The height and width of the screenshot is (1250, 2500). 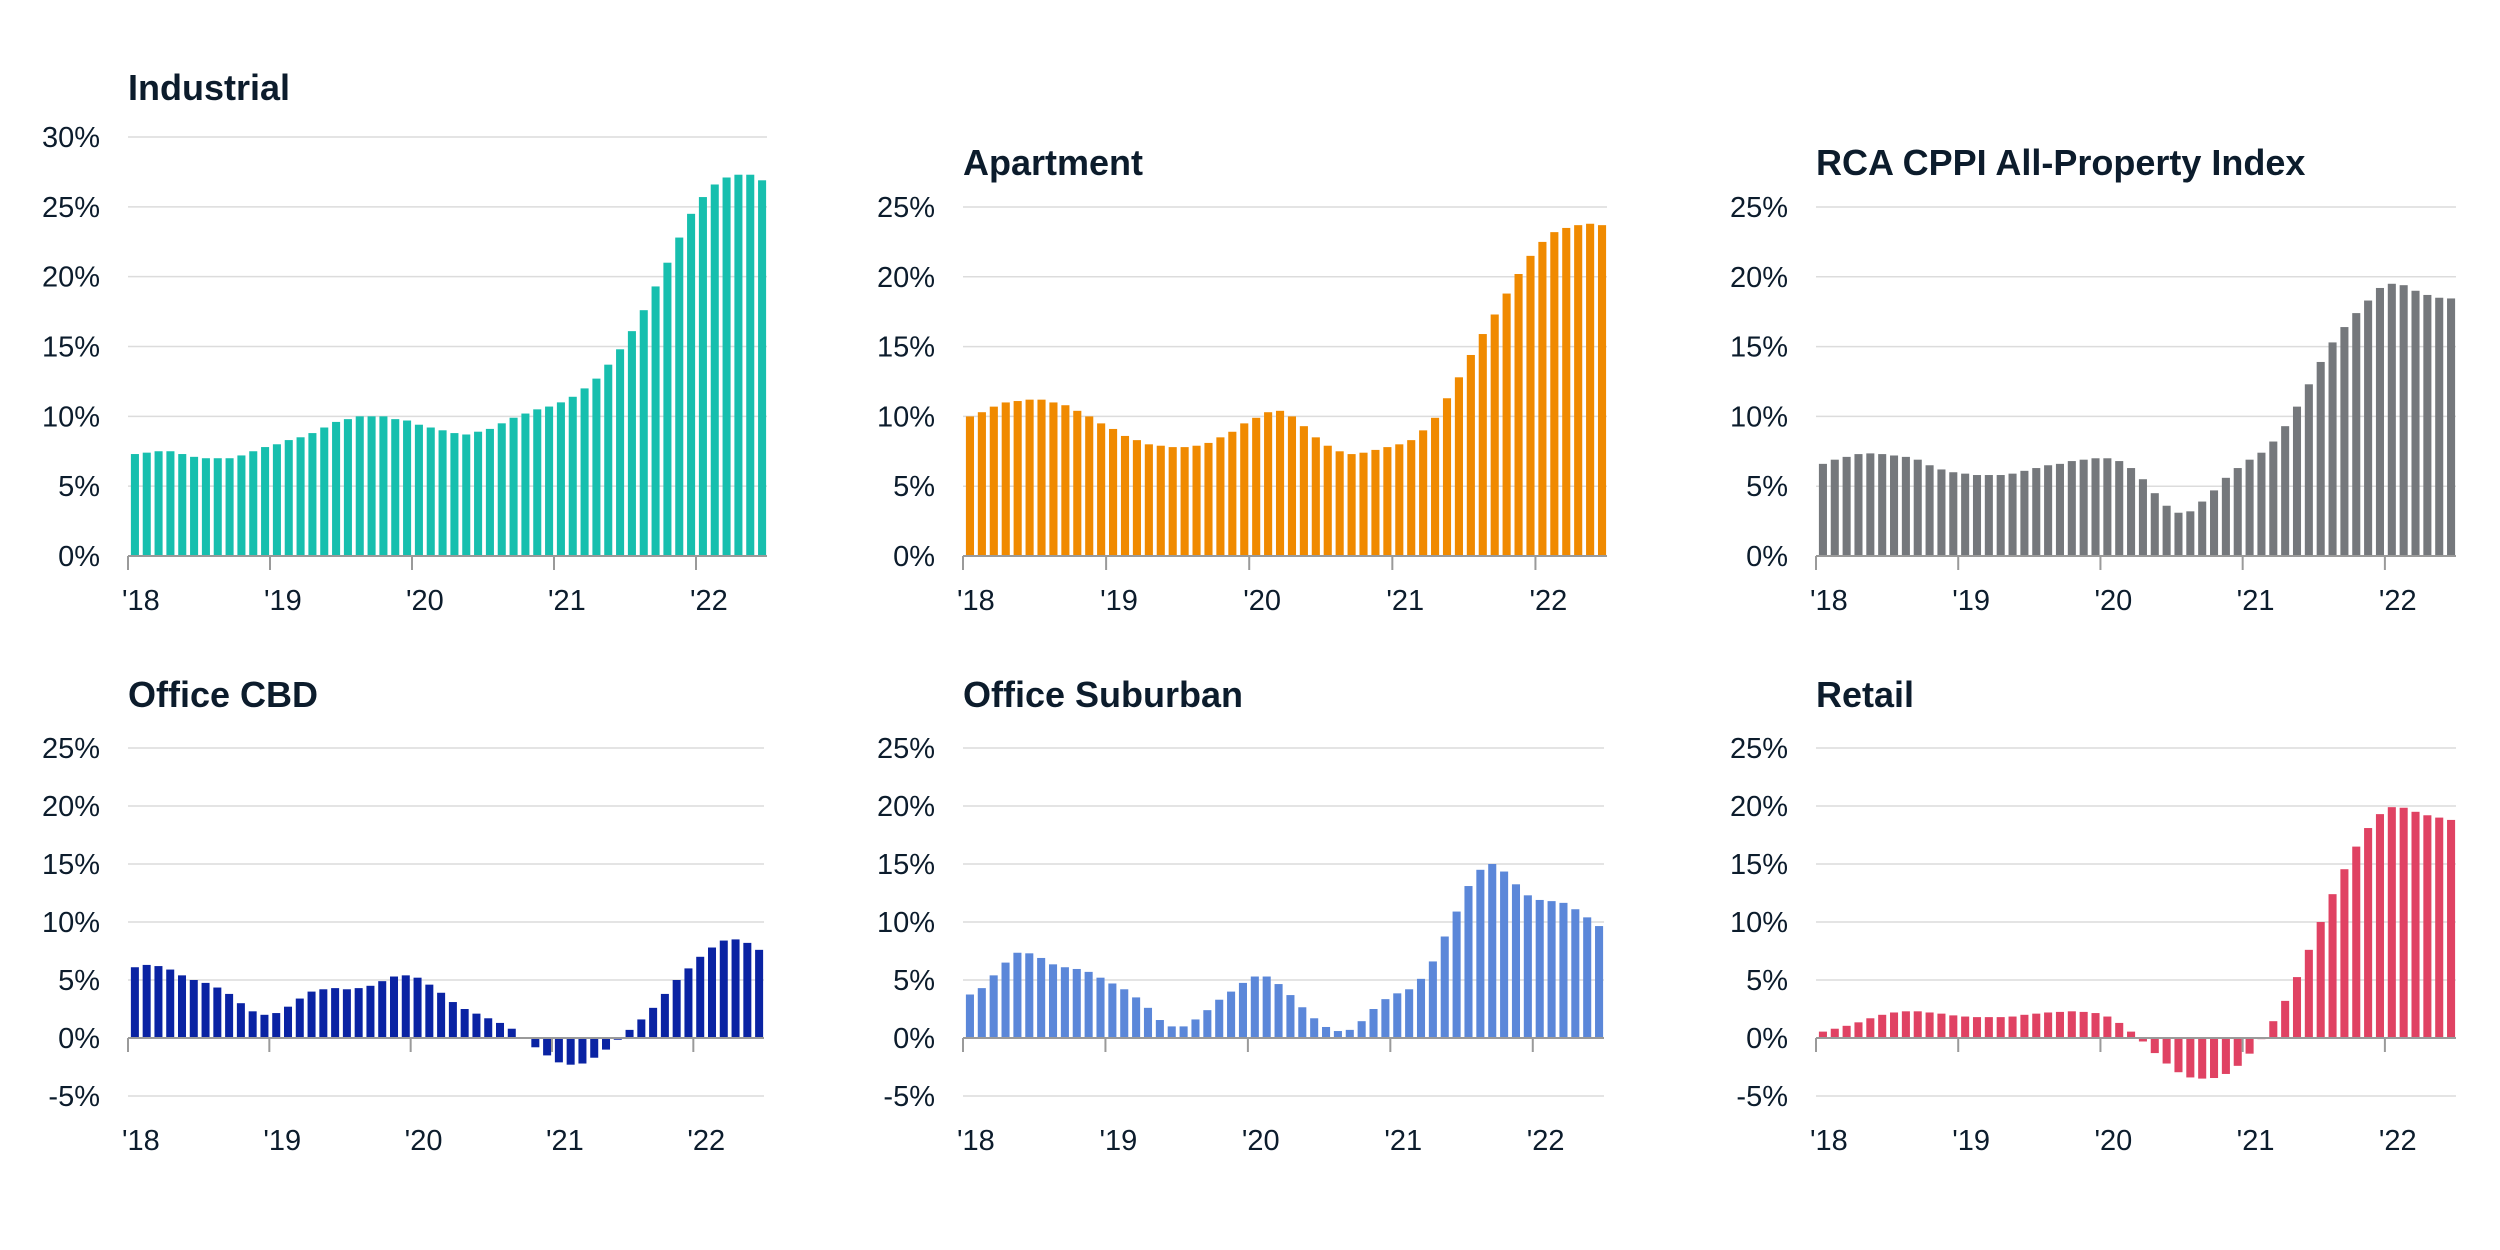 What do you see at coordinates (2093, 915) in the screenshot?
I see `chart-panel: Retail -5% 0% 5% 10% 15% 20% 25% '18 '19 '20 '21 '22` at bounding box center [2093, 915].